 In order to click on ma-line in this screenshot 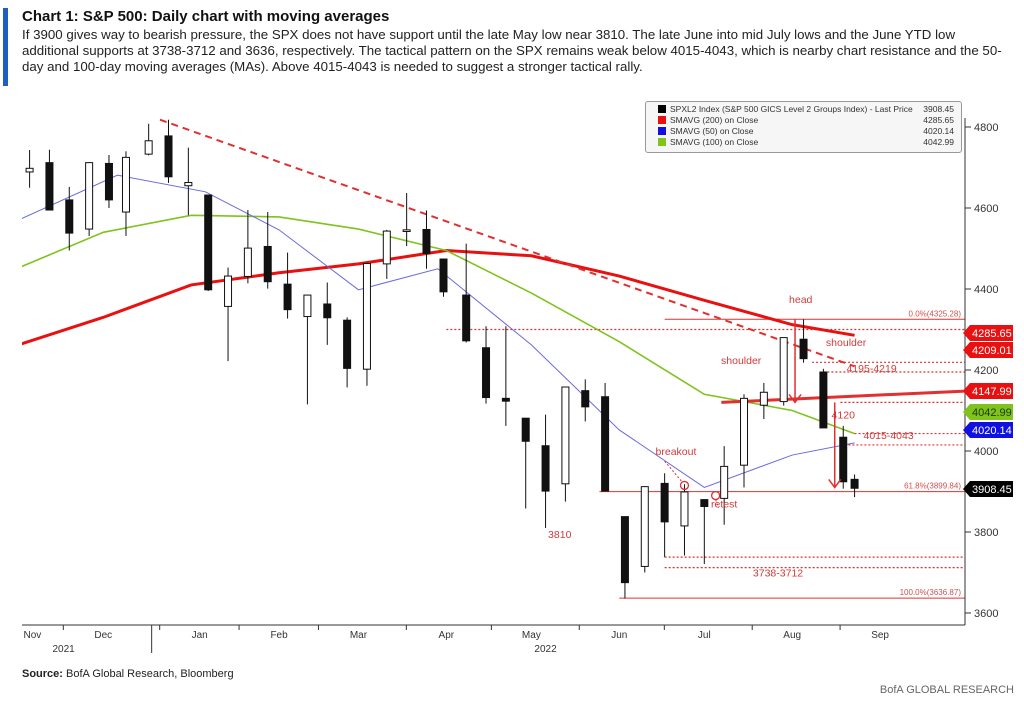, I will do `click(438, 297)`.